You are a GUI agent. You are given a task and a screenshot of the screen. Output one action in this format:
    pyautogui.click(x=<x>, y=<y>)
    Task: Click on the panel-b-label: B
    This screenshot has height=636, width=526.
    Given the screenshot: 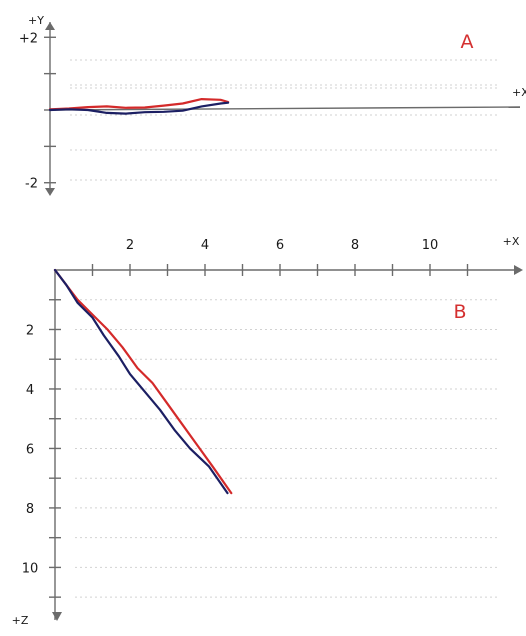 What is the action you would take?
    pyautogui.click(x=459, y=312)
    